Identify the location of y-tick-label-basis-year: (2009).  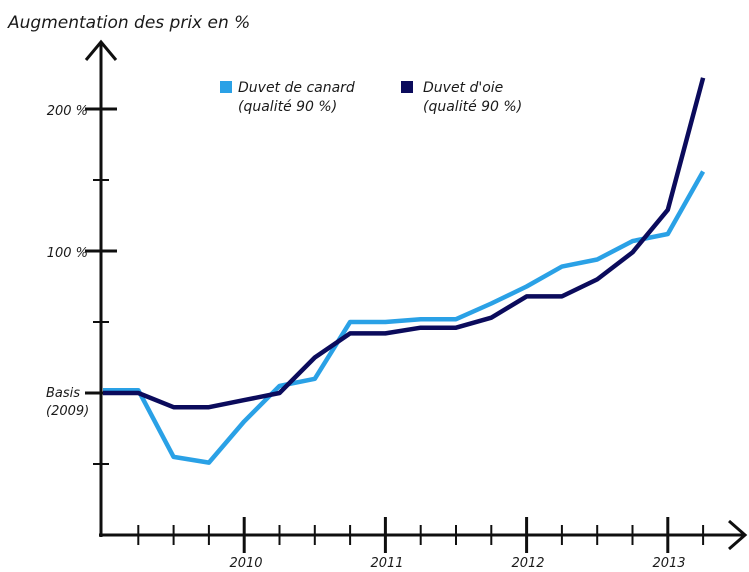
(67, 411).